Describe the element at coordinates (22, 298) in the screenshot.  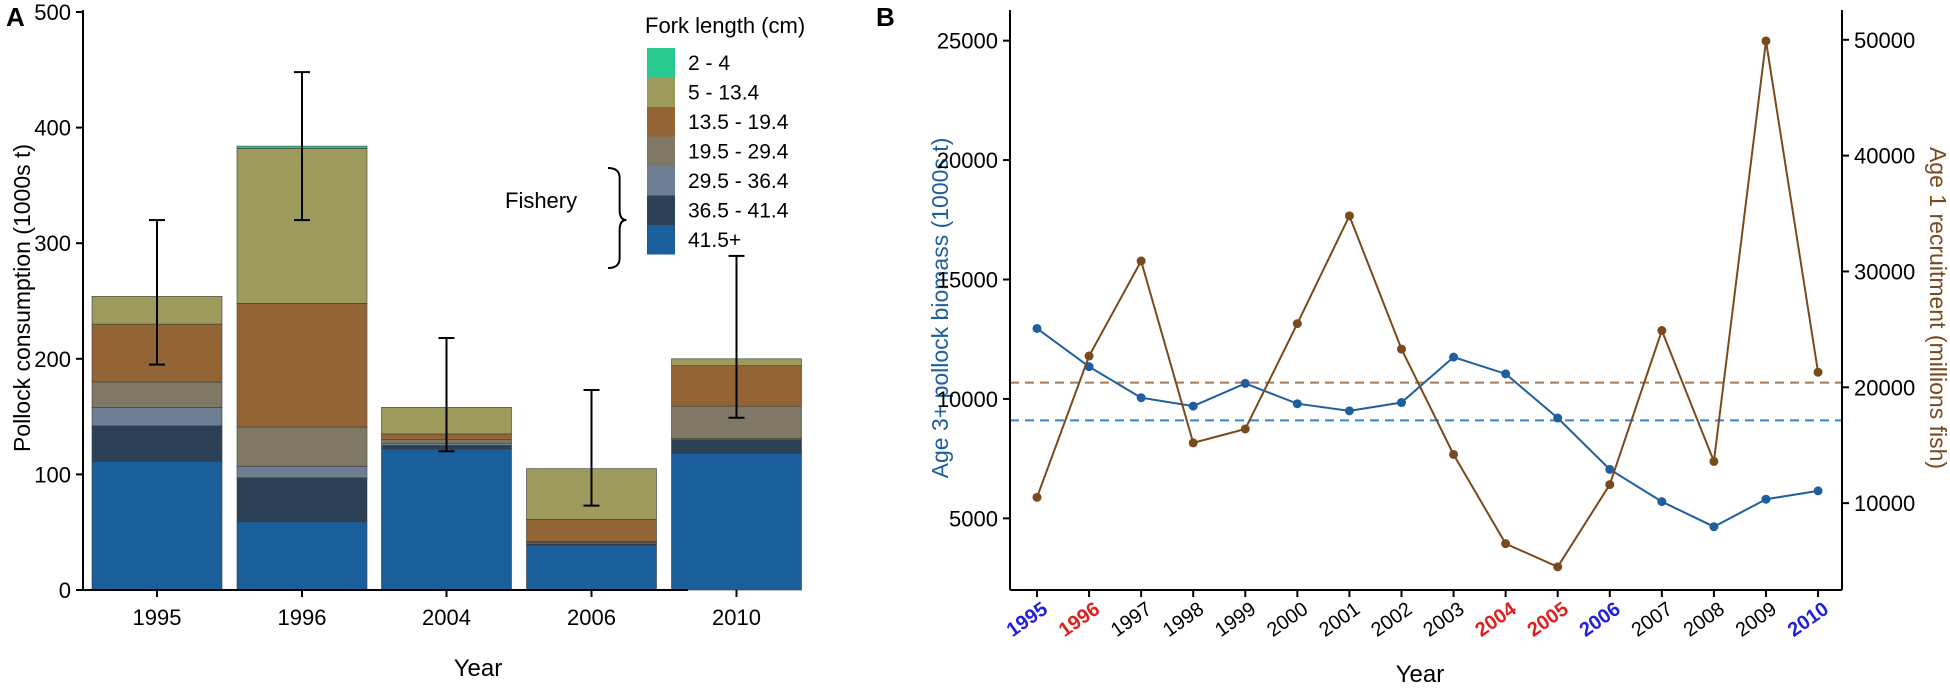
I see `panel-a-y-axis-label: Pollock consumption (1000s t)` at that location.